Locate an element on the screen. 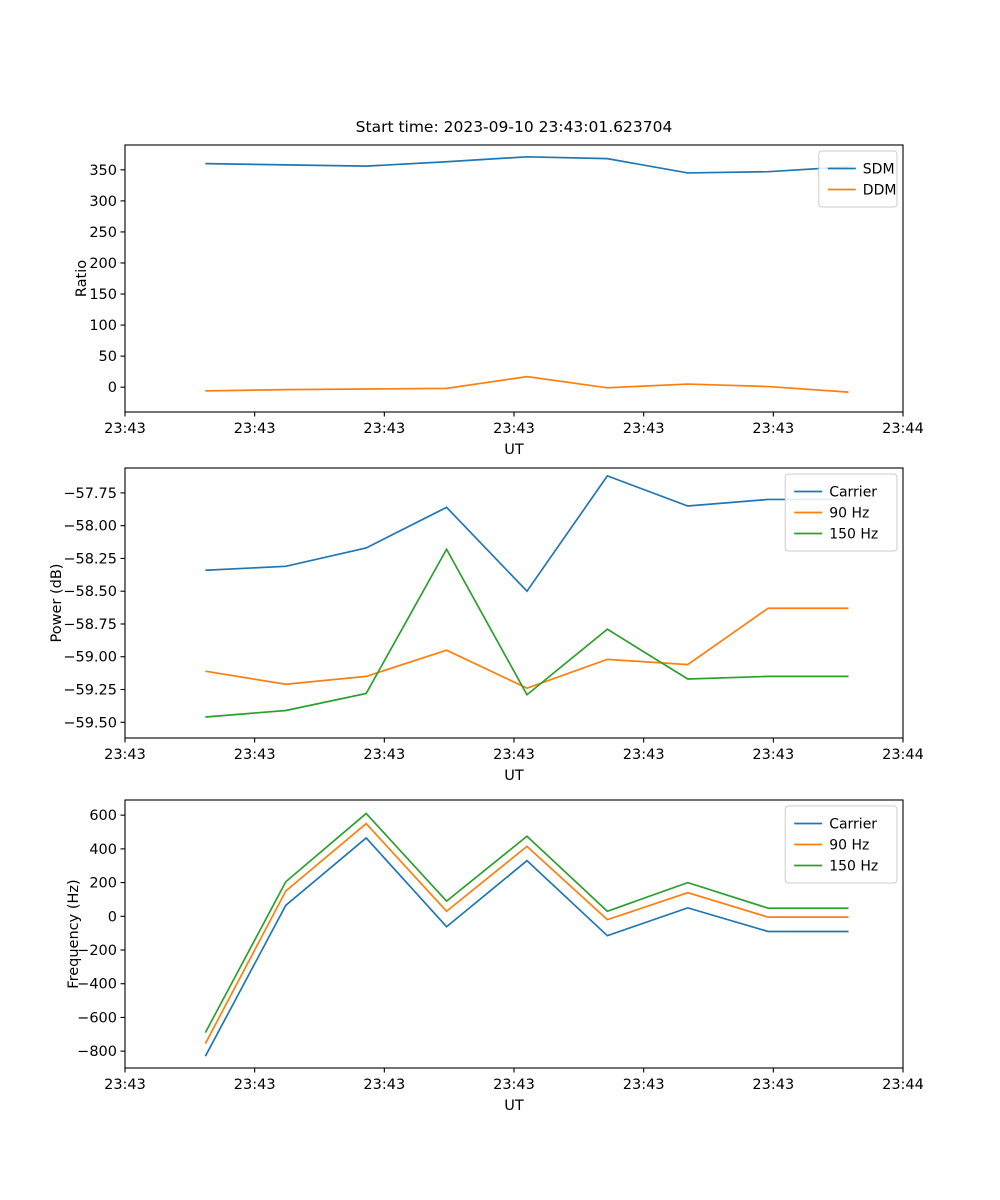  subplot-frequency-xticklabel-2: 23:43 is located at coordinates (384, 1085).